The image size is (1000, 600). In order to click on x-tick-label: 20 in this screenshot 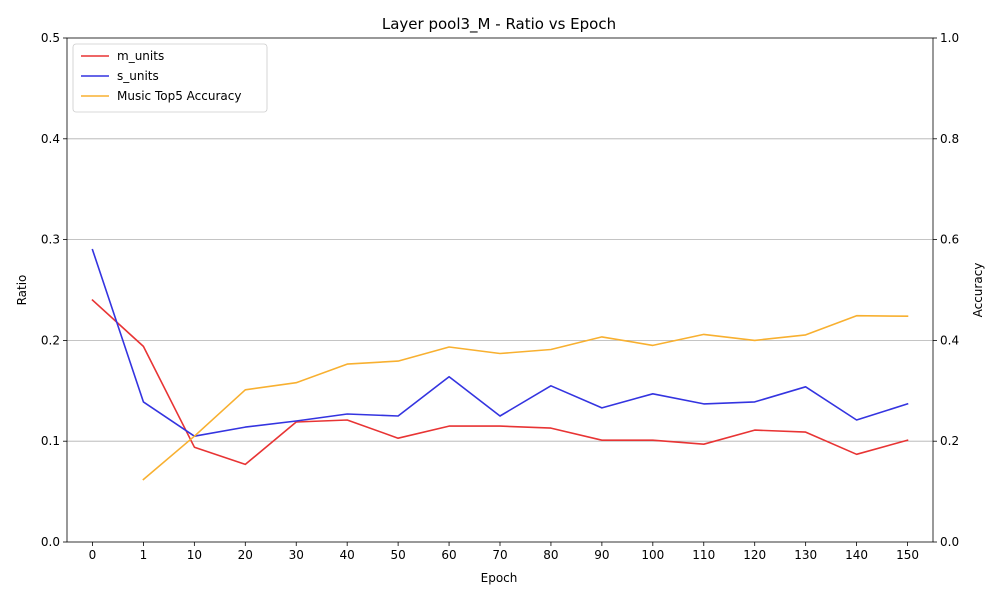, I will do `click(245, 555)`.